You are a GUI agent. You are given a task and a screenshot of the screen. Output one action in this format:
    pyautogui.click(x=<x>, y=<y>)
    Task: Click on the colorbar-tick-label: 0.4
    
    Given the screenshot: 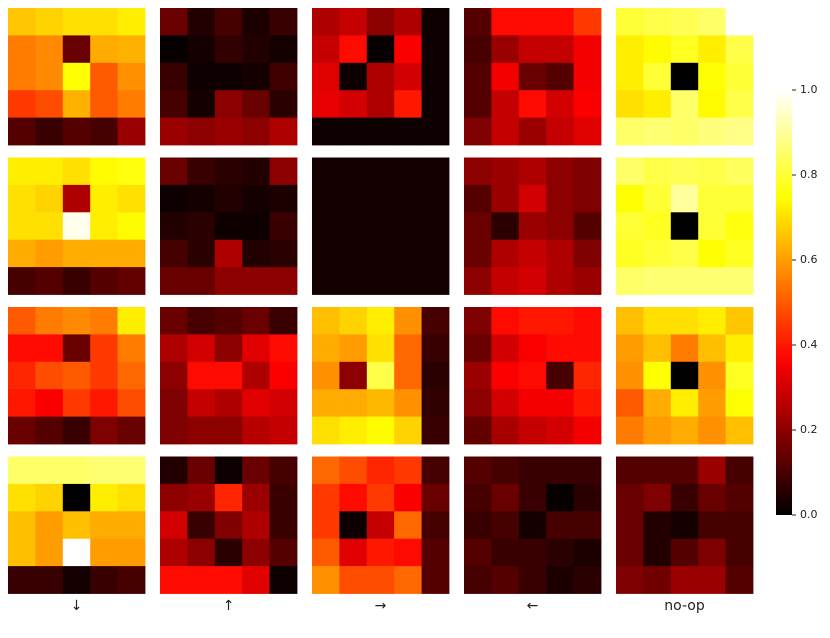 What is the action you would take?
    pyautogui.click(x=809, y=344)
    